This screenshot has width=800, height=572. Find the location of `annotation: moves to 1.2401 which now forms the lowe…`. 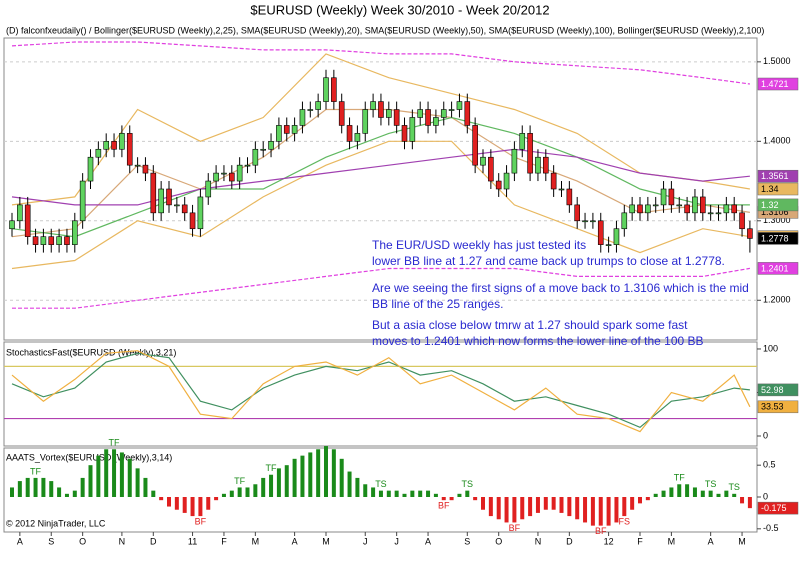

annotation: moves to 1.2401 which now forms the lowe… is located at coordinates (538, 341).